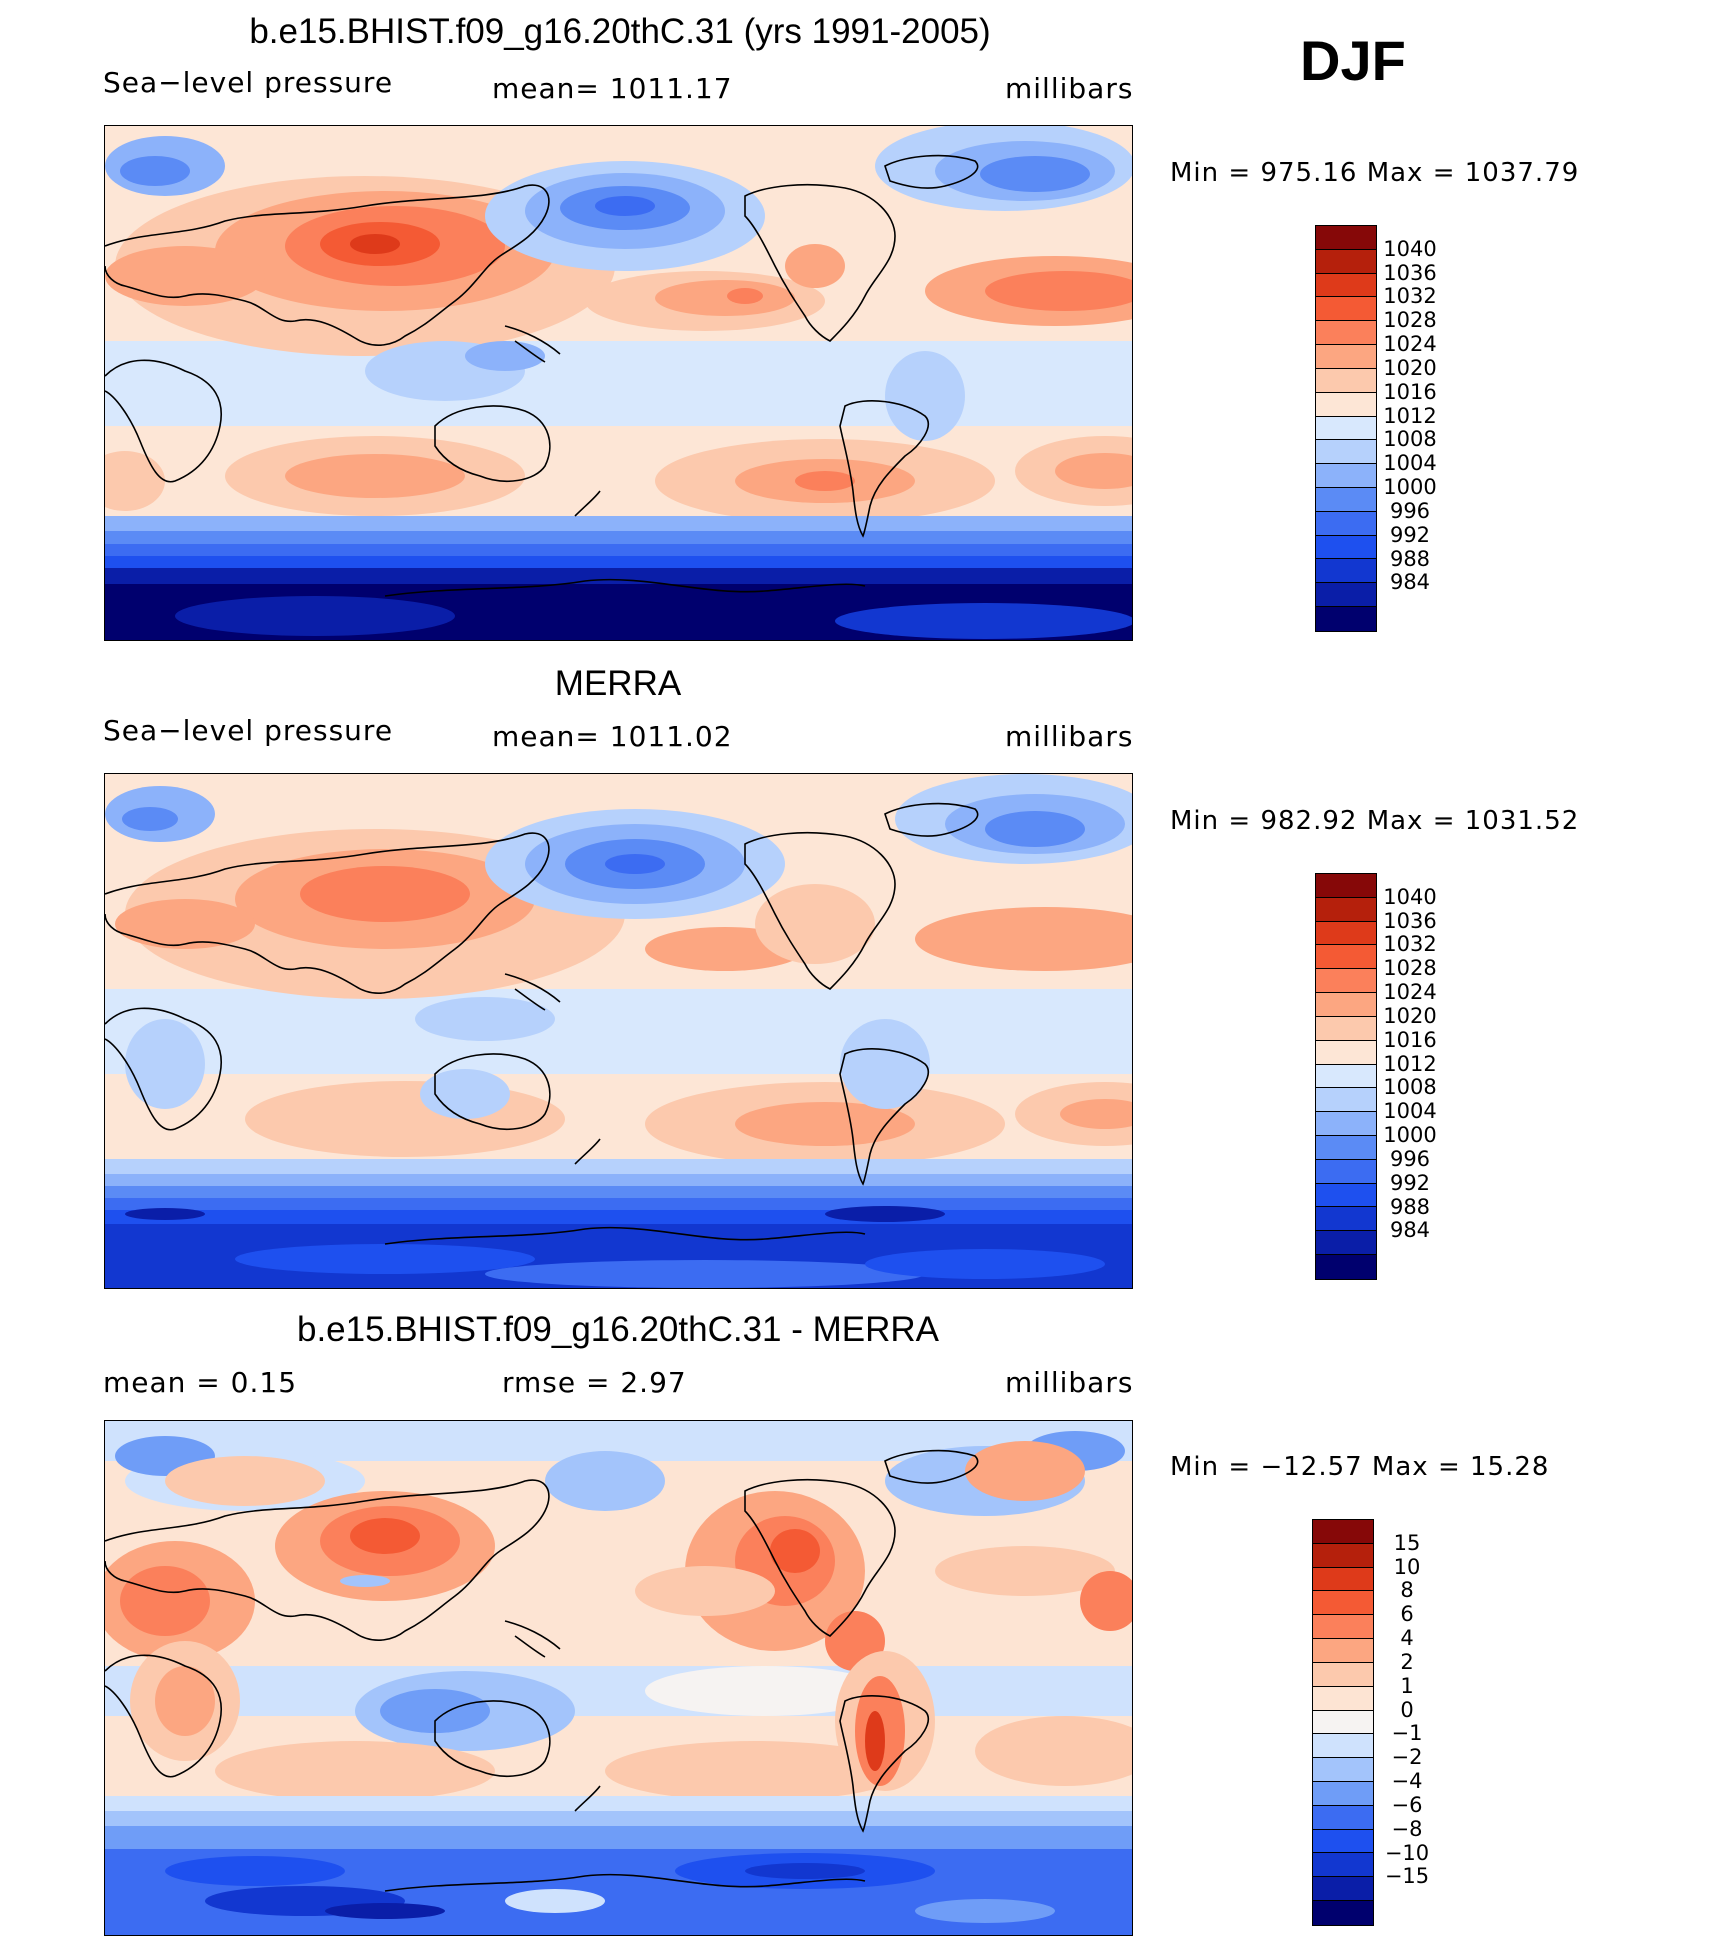 The width and height of the screenshot is (1710, 1941). I want to click on panel-title: MERRA, so click(618, 683).